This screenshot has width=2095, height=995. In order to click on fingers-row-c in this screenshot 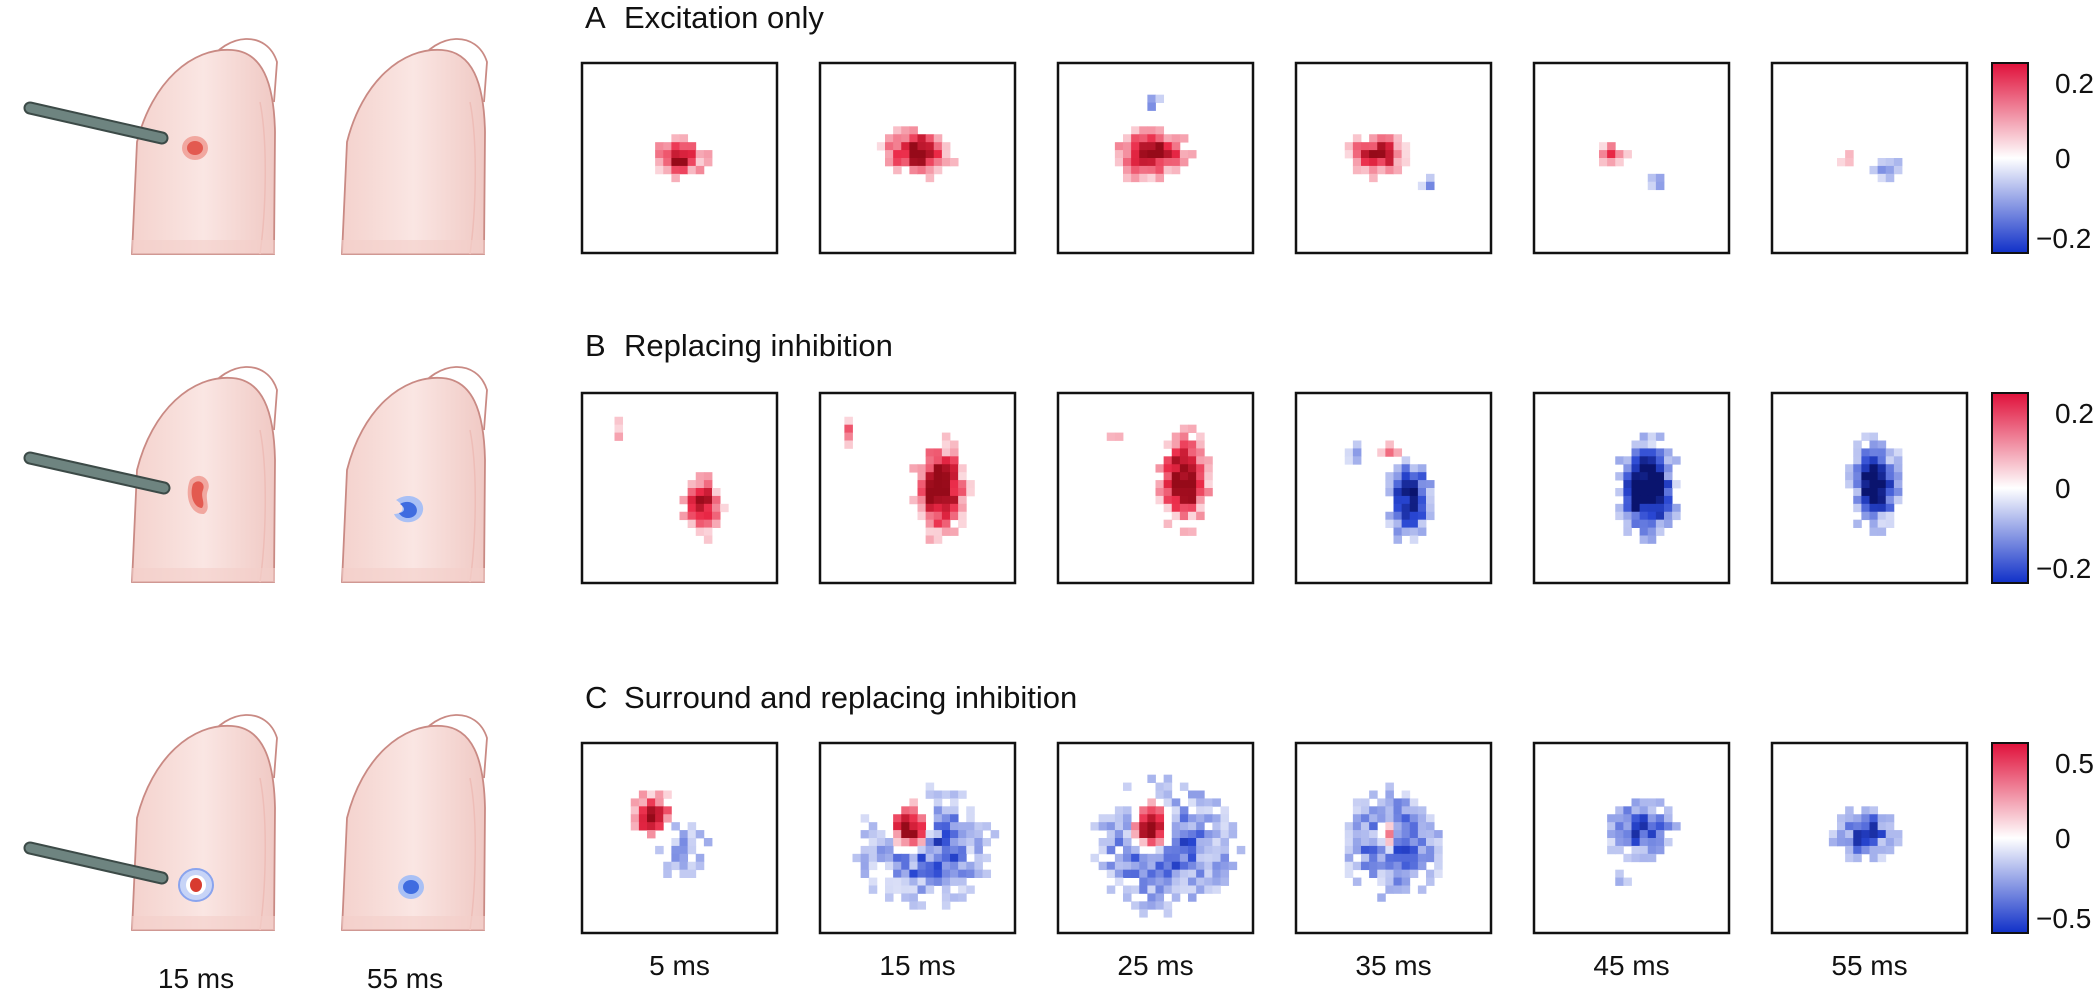, I will do `click(255, 822)`.